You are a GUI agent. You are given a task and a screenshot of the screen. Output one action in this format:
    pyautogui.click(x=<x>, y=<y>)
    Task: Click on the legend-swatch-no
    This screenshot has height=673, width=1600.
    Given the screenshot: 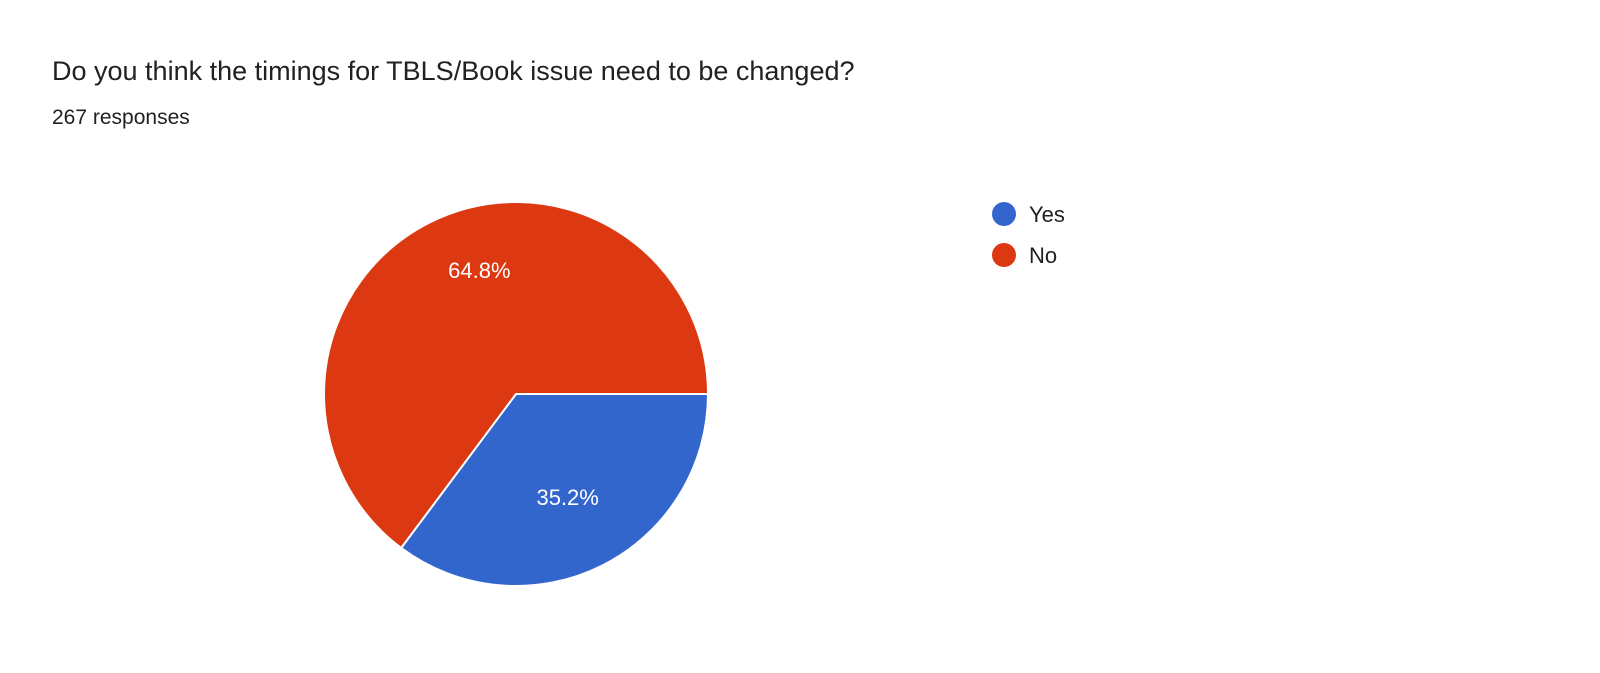 What is the action you would take?
    pyautogui.click(x=1004, y=255)
    